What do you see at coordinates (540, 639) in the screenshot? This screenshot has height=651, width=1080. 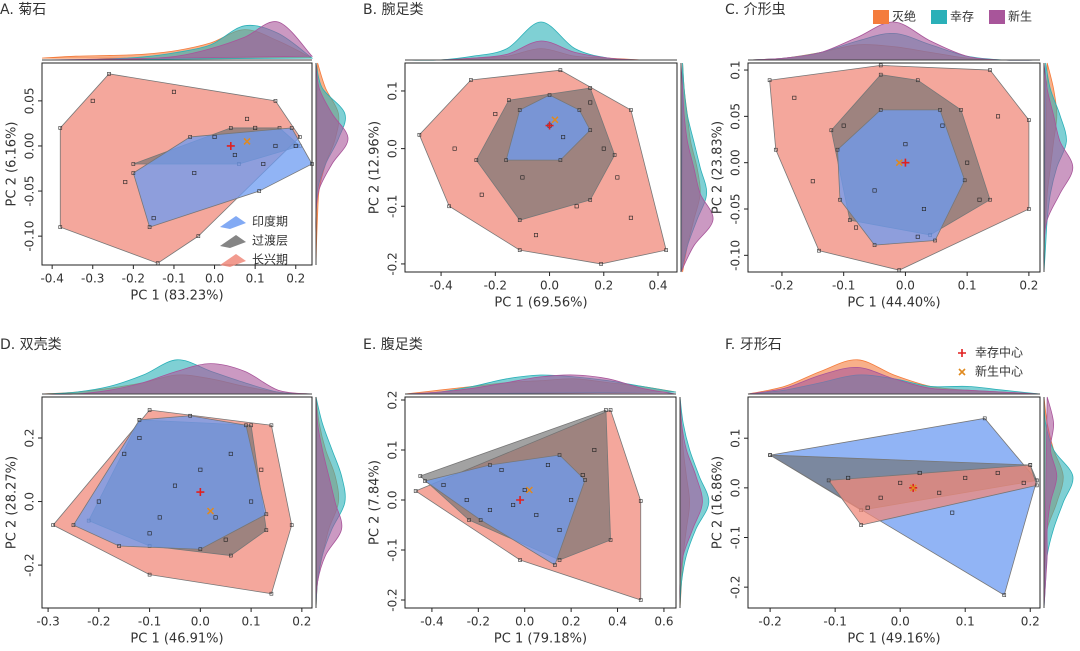 I see `x-axis-label: PC 1 (79.18%)` at bounding box center [540, 639].